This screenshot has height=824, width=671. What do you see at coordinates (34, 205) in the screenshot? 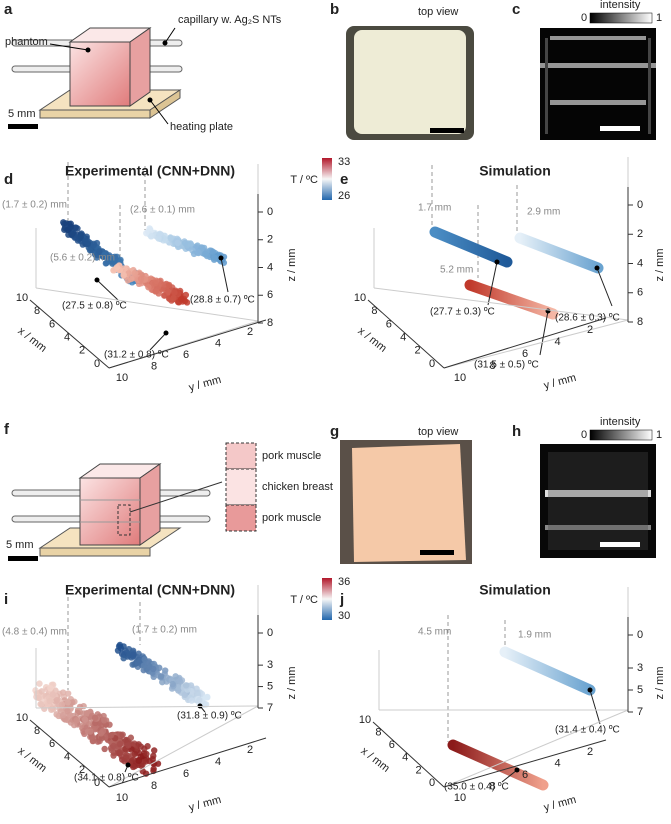
I see `annotation: (1.7 ± 0.2) mm` at bounding box center [34, 205].